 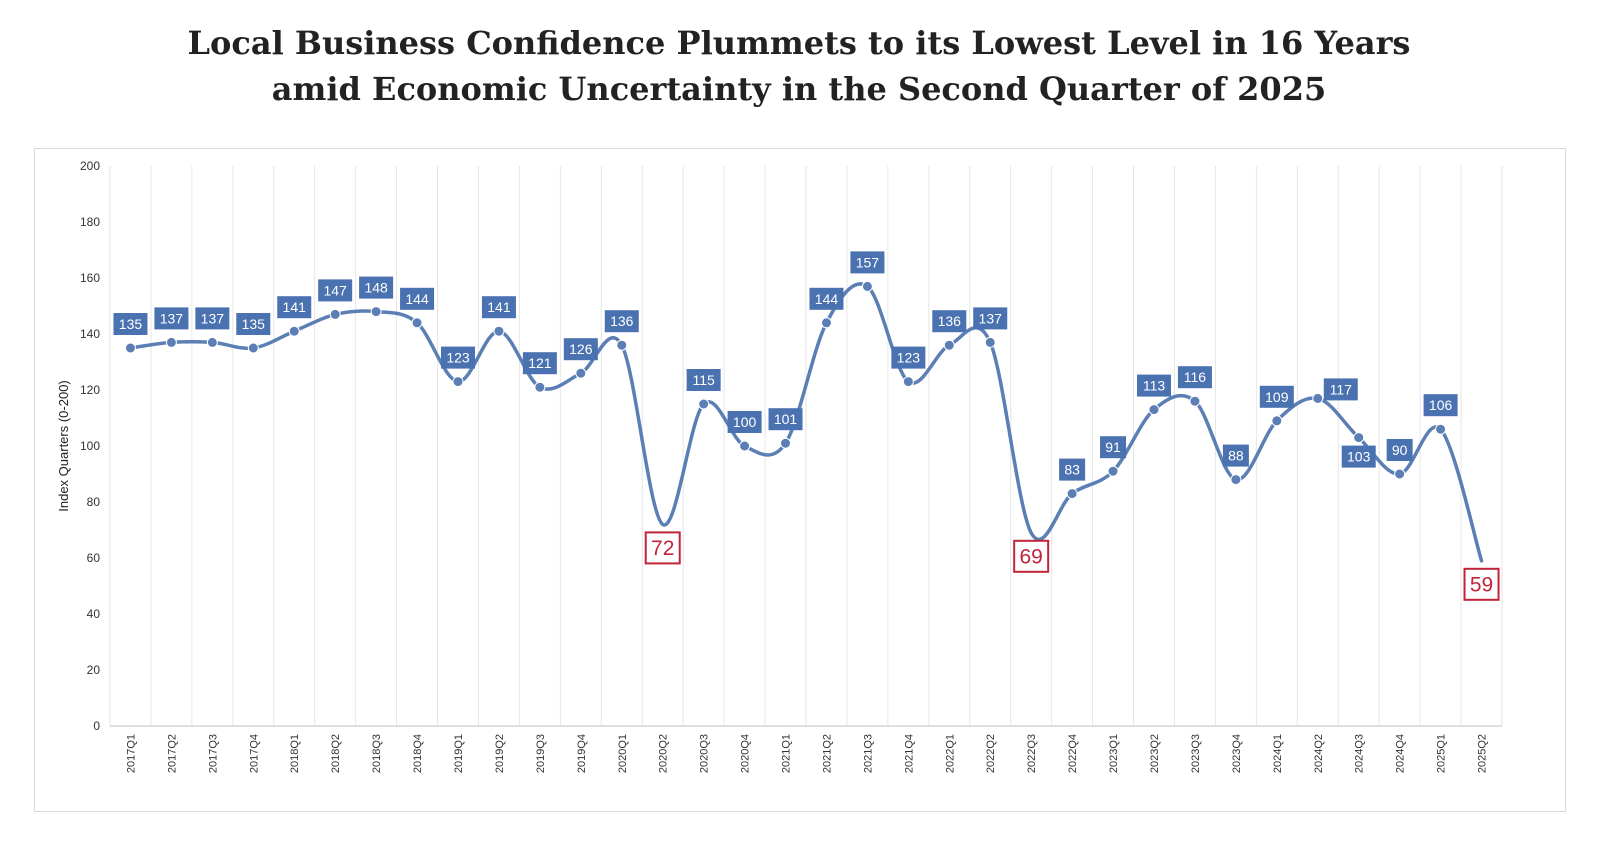 What do you see at coordinates (1318, 398) in the screenshot?
I see `data-point-2024q2` at bounding box center [1318, 398].